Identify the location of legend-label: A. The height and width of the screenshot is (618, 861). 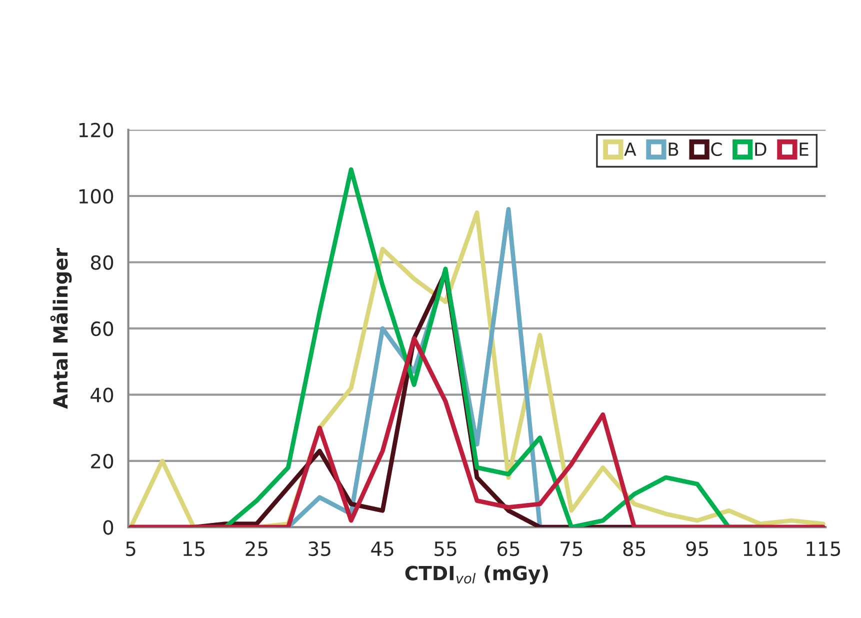
(630, 149).